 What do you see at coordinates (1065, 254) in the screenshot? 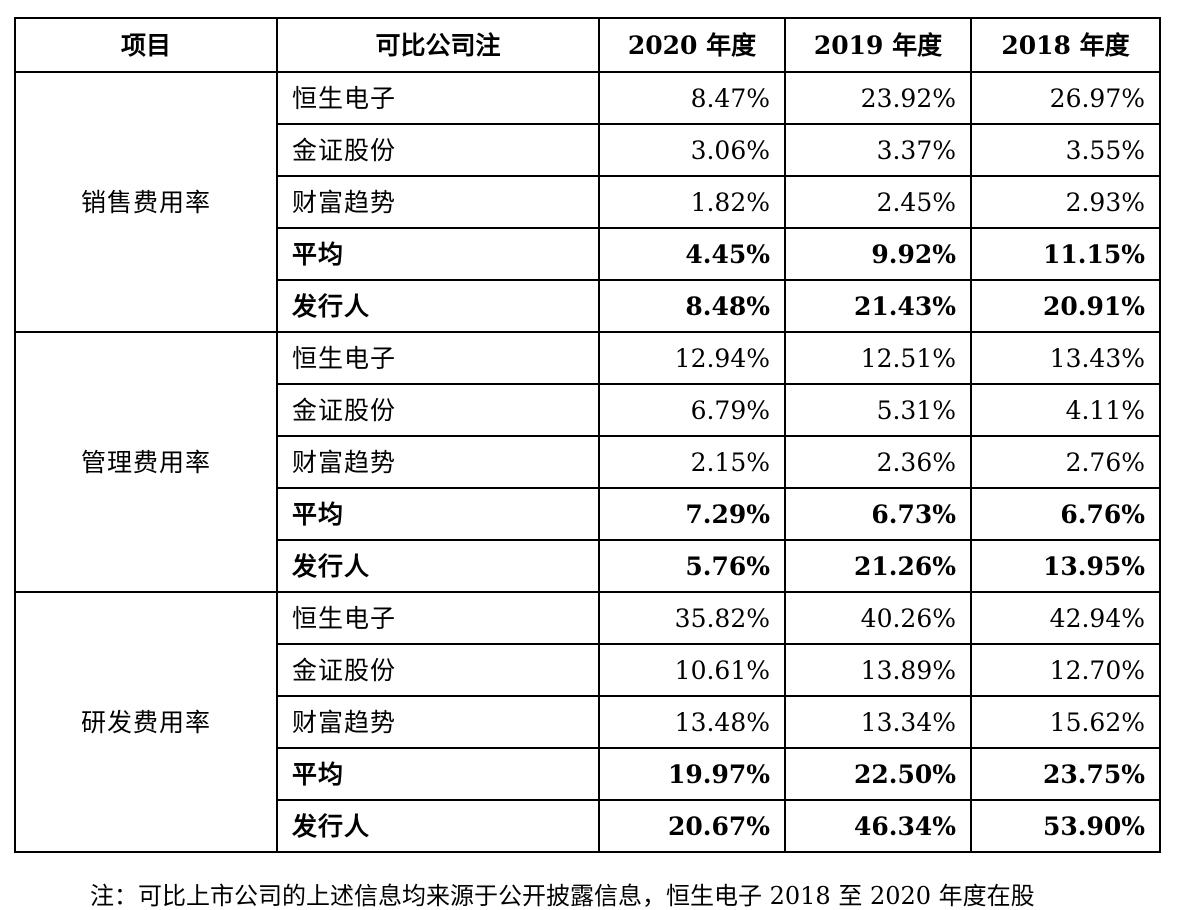
I see `ratio-value: 11.15%` at bounding box center [1065, 254].